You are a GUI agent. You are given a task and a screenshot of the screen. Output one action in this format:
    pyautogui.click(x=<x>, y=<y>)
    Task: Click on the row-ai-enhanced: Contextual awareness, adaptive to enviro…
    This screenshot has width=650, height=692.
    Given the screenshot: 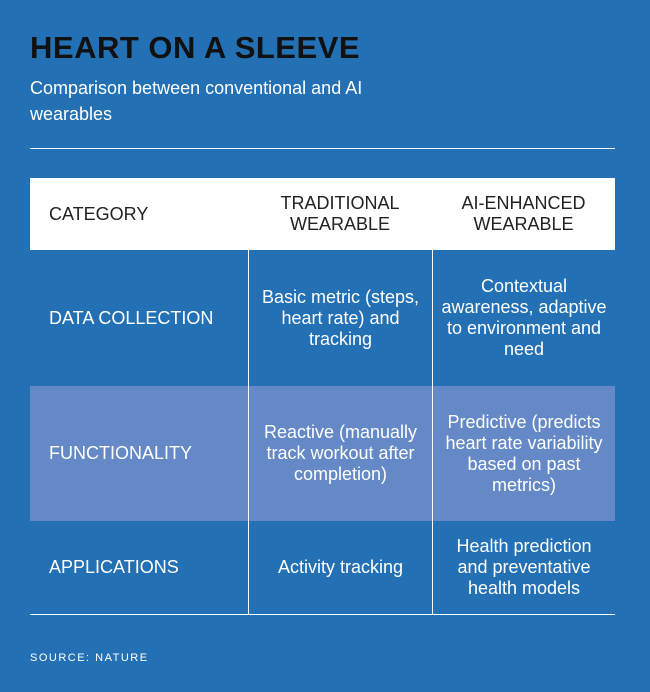 What is the action you would take?
    pyautogui.click(x=523, y=318)
    